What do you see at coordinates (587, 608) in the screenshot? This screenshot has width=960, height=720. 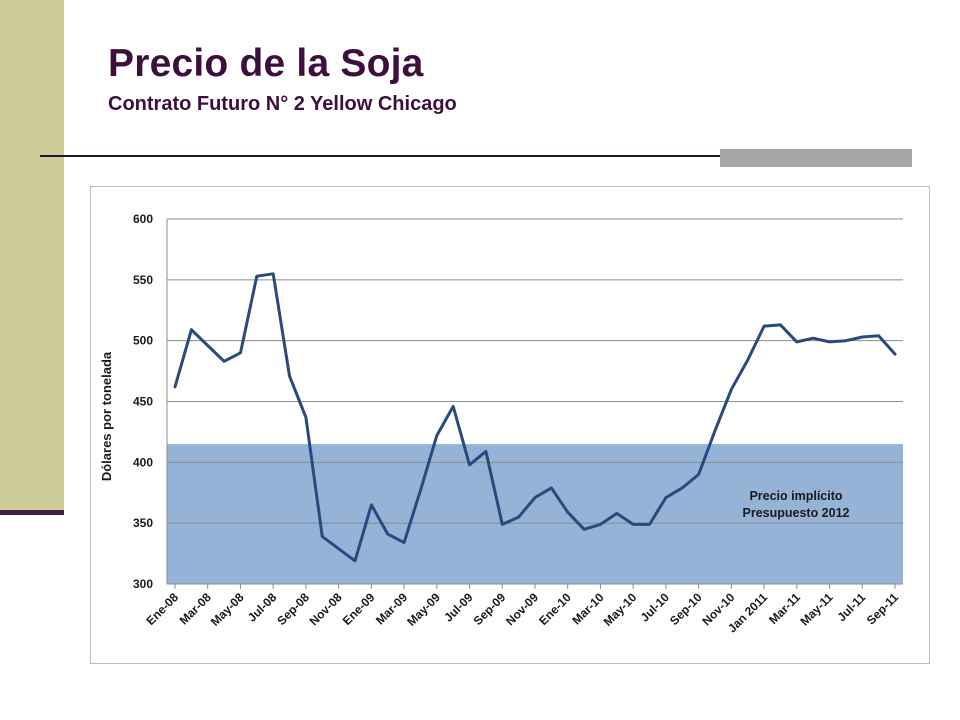 I see `x-tick-label: Mar-10` at bounding box center [587, 608].